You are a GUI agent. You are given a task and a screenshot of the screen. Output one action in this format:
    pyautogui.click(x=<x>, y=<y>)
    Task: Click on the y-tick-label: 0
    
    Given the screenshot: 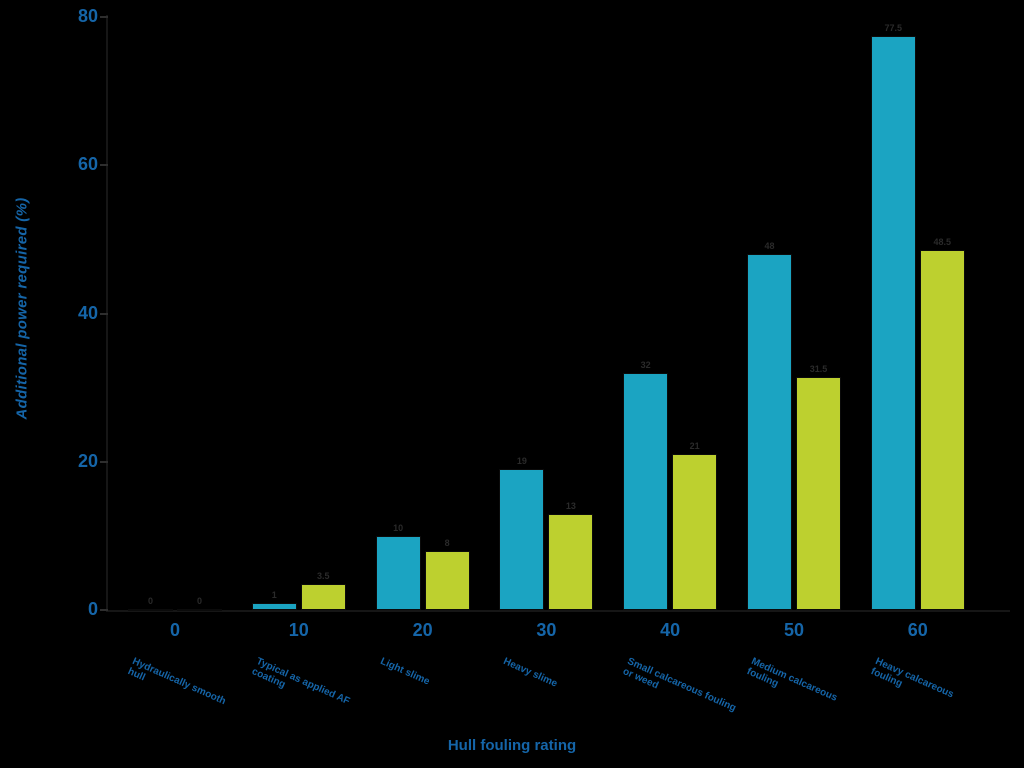 What is the action you would take?
    pyautogui.click(x=92, y=609)
    